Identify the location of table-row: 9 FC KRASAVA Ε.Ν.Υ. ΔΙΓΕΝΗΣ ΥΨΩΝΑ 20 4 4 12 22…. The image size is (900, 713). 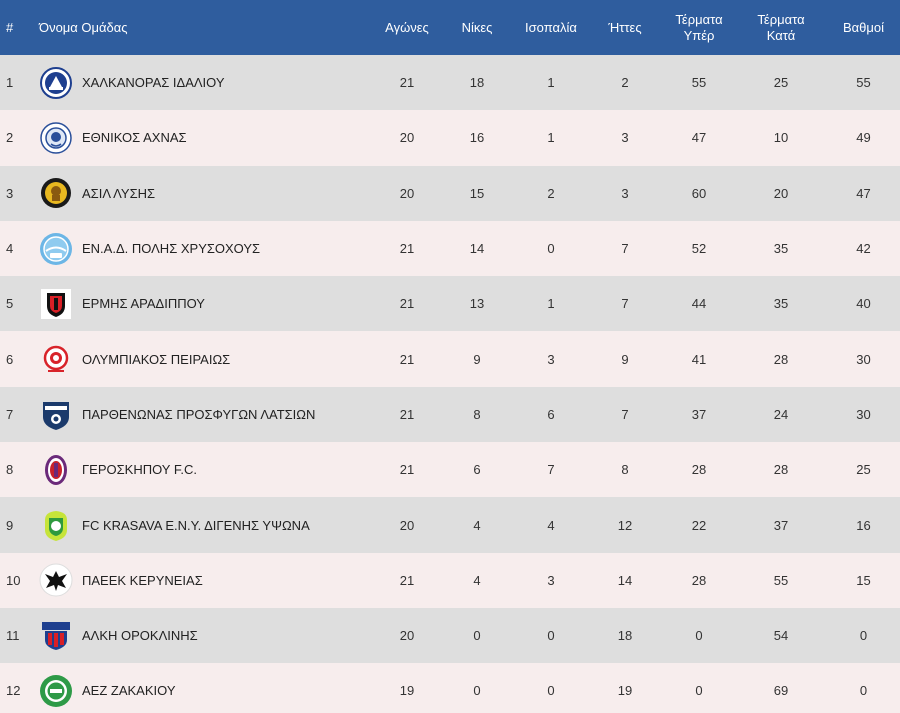
(450, 525).